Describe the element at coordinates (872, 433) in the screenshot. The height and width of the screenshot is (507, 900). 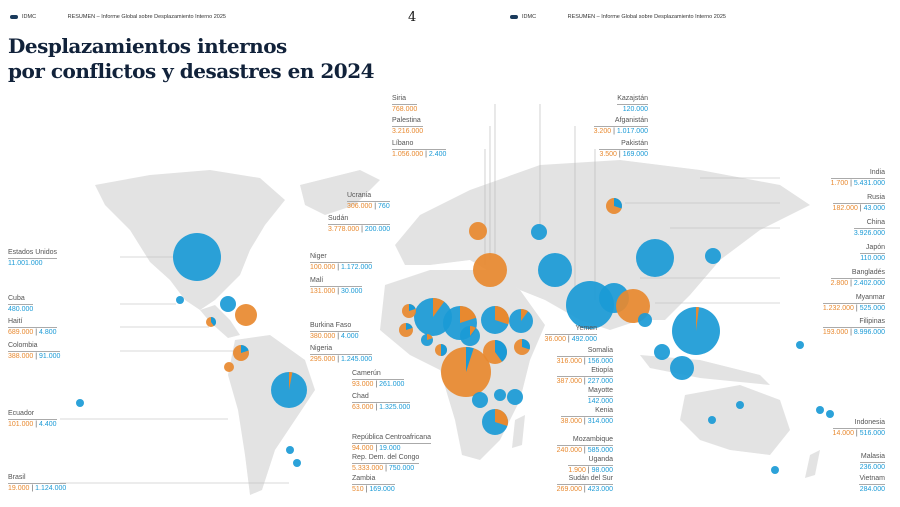
I see `disaster-value: 516.000` at that location.